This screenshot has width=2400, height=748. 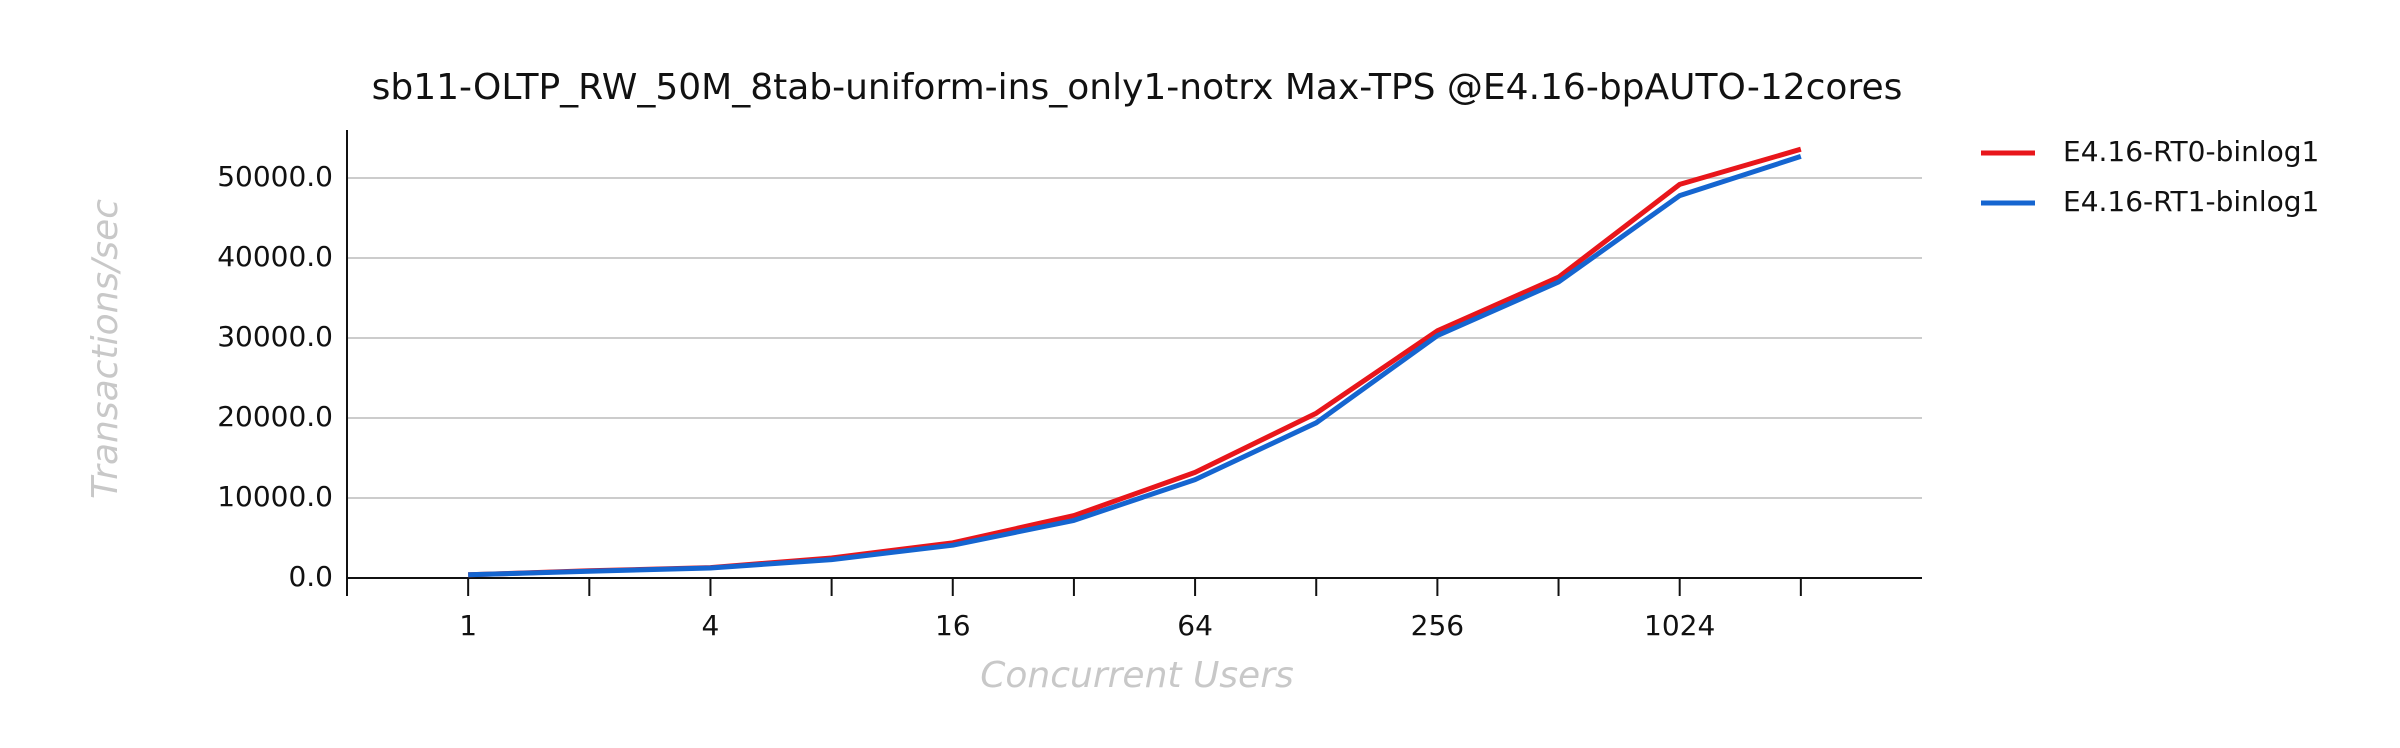 I want to click on y-tick-label: 50000.0, so click(x=275, y=176).